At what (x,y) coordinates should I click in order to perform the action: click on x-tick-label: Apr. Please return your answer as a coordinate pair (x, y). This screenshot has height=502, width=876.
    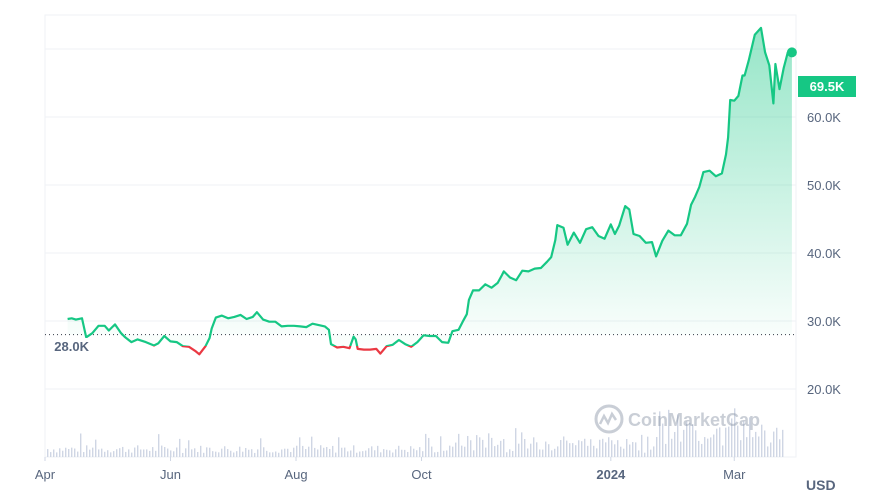
    Looking at the image, I should click on (45, 474).